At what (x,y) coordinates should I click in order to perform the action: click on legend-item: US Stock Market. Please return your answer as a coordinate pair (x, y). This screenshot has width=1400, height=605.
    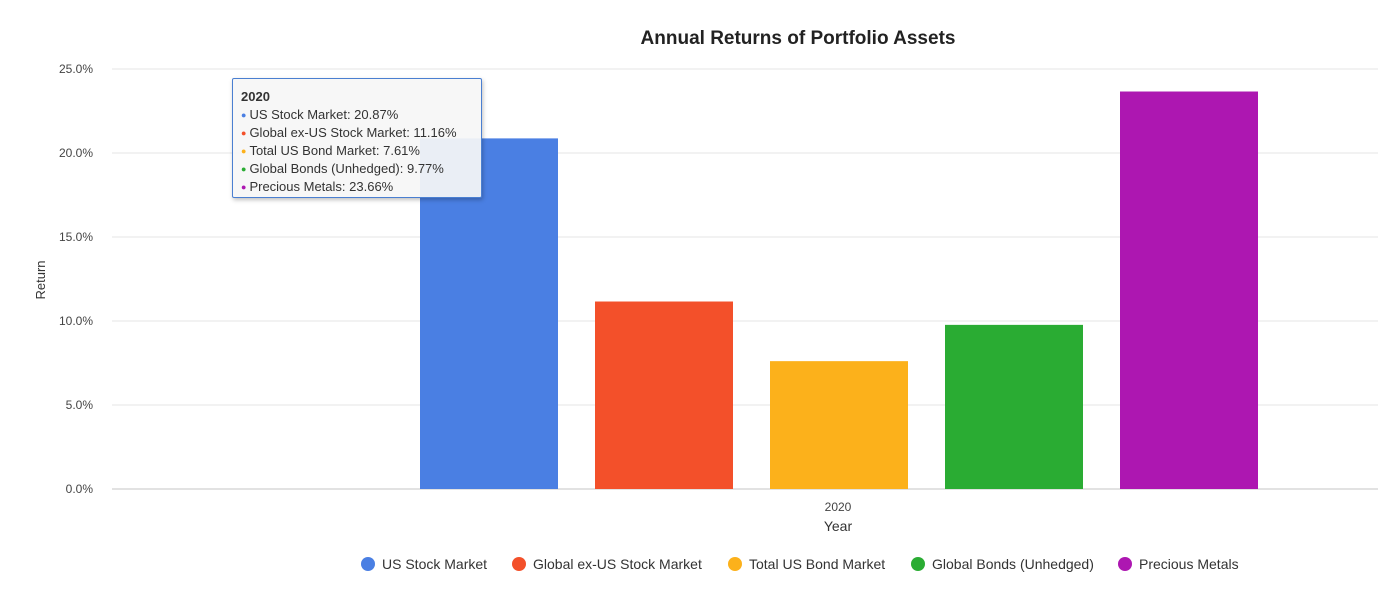
    Looking at the image, I should click on (424, 564).